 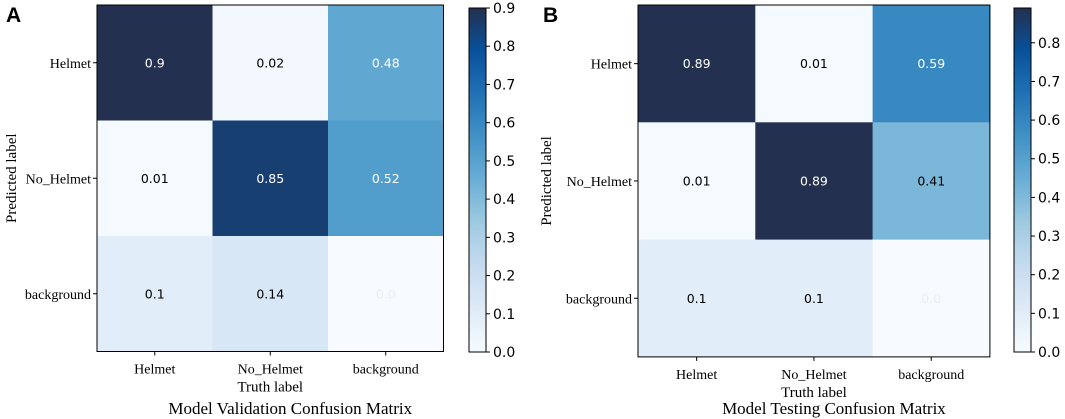 What do you see at coordinates (834, 408) in the screenshot?
I see `chart-title: Model Testing Confusion Matrix` at bounding box center [834, 408].